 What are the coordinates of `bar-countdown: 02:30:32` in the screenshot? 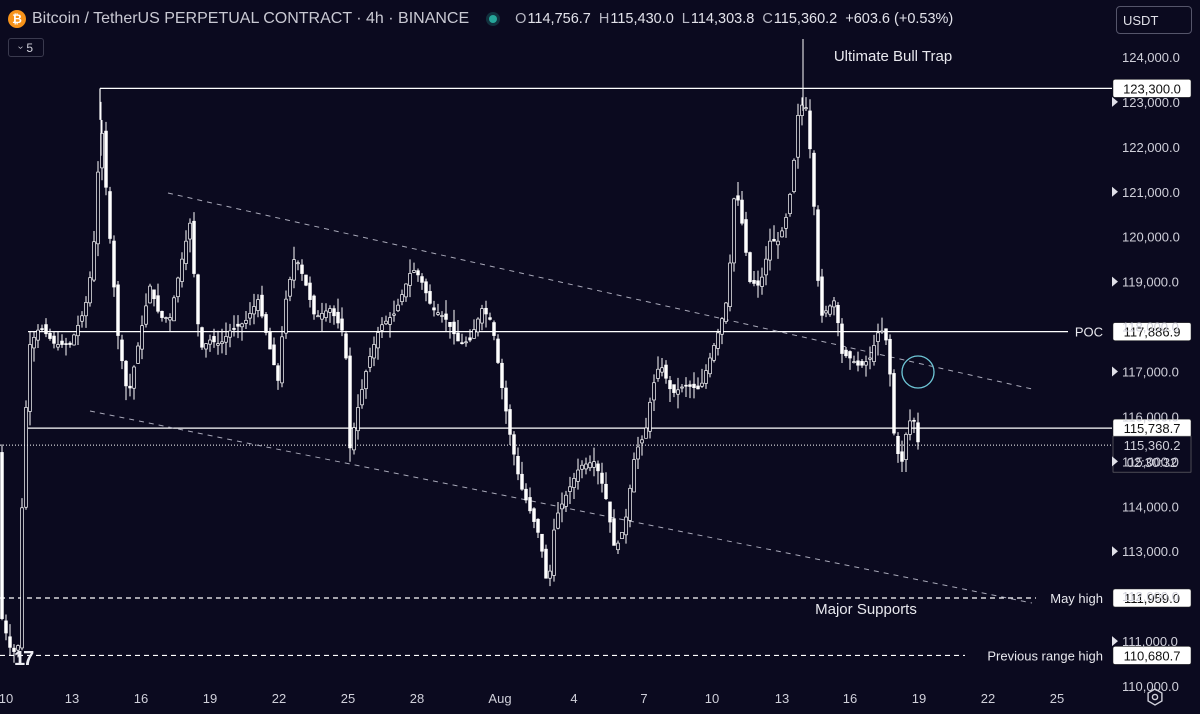 It's located at (1152, 462).